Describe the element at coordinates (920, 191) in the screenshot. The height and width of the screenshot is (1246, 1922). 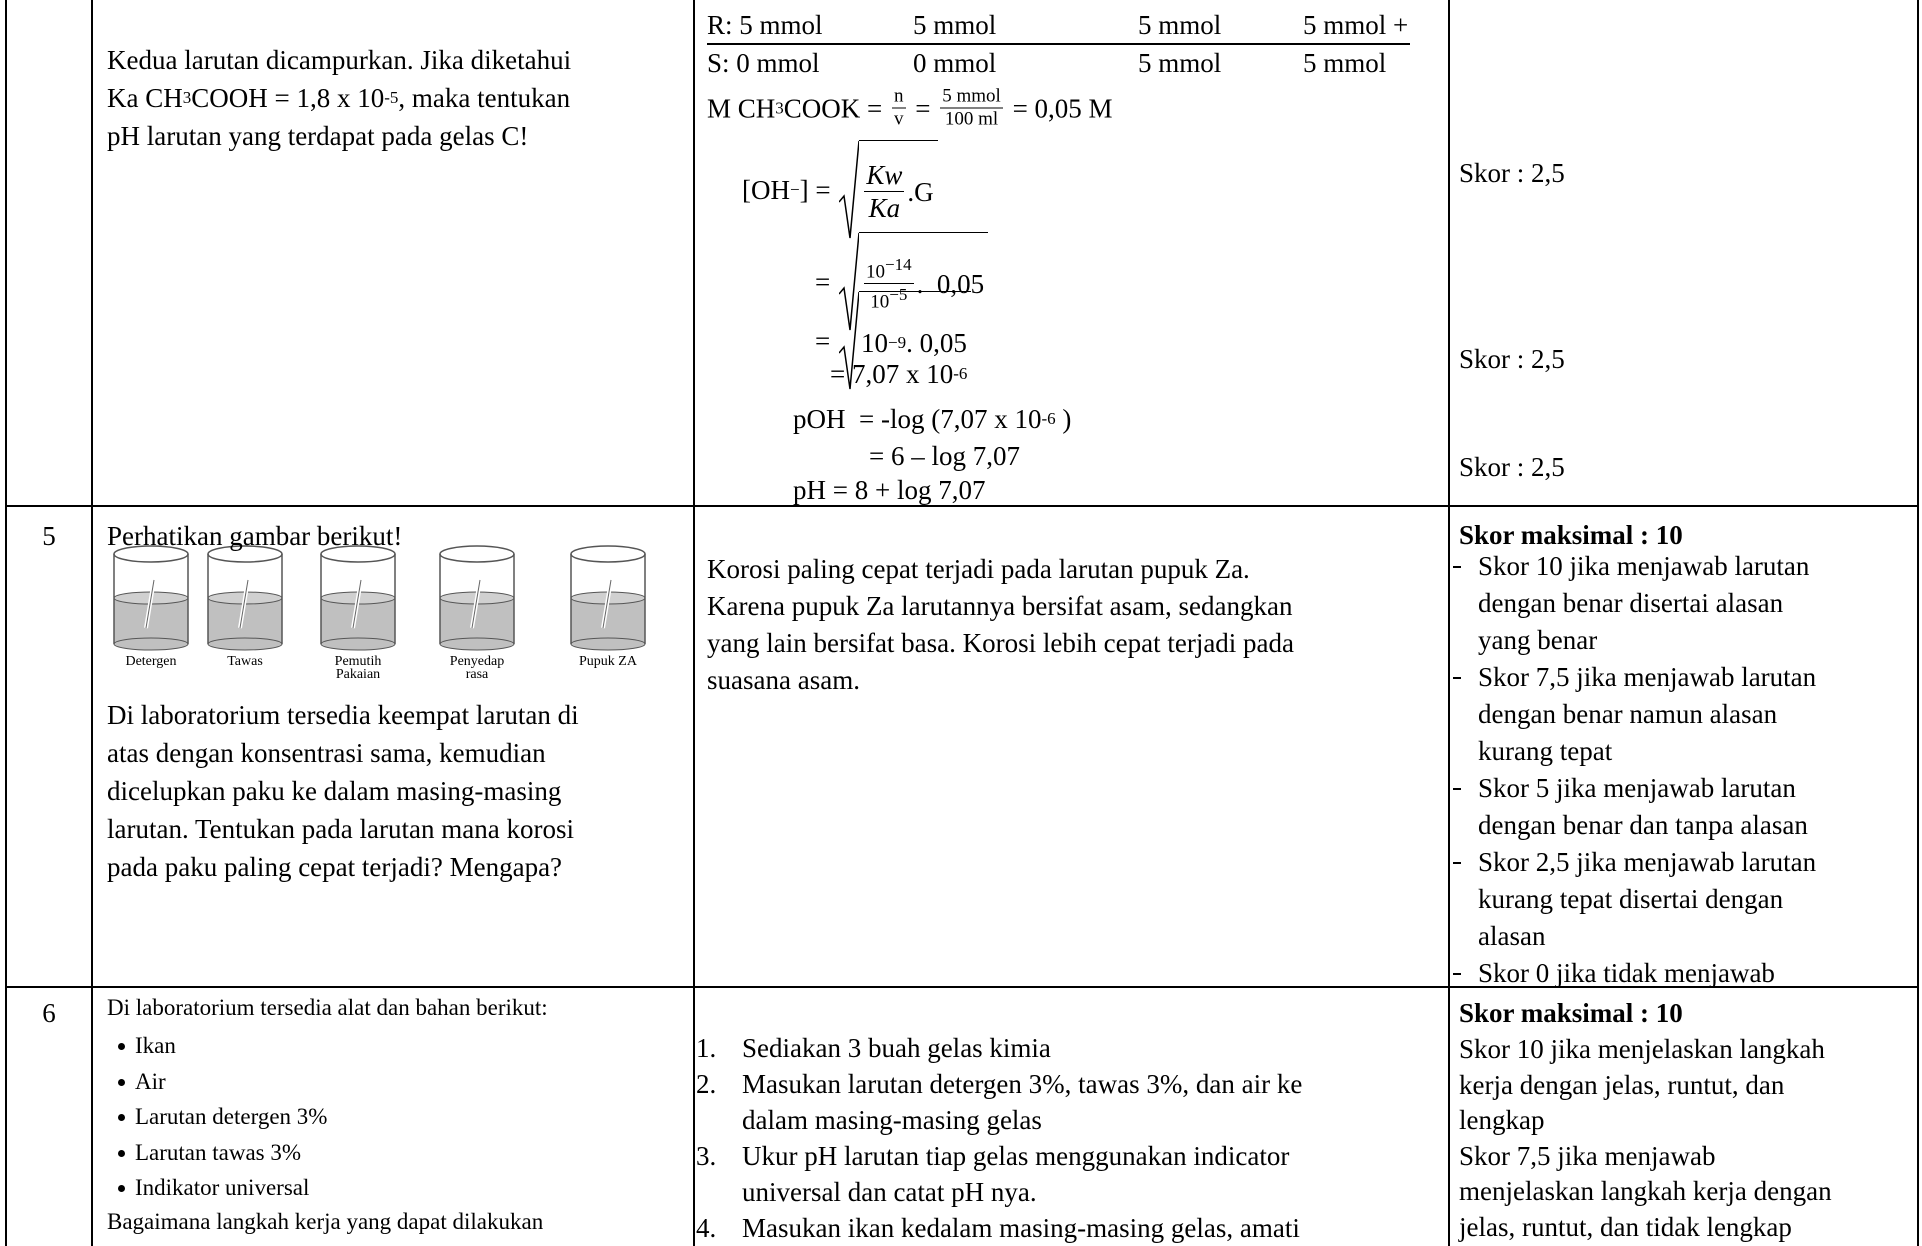
I see `text: .G` at that location.